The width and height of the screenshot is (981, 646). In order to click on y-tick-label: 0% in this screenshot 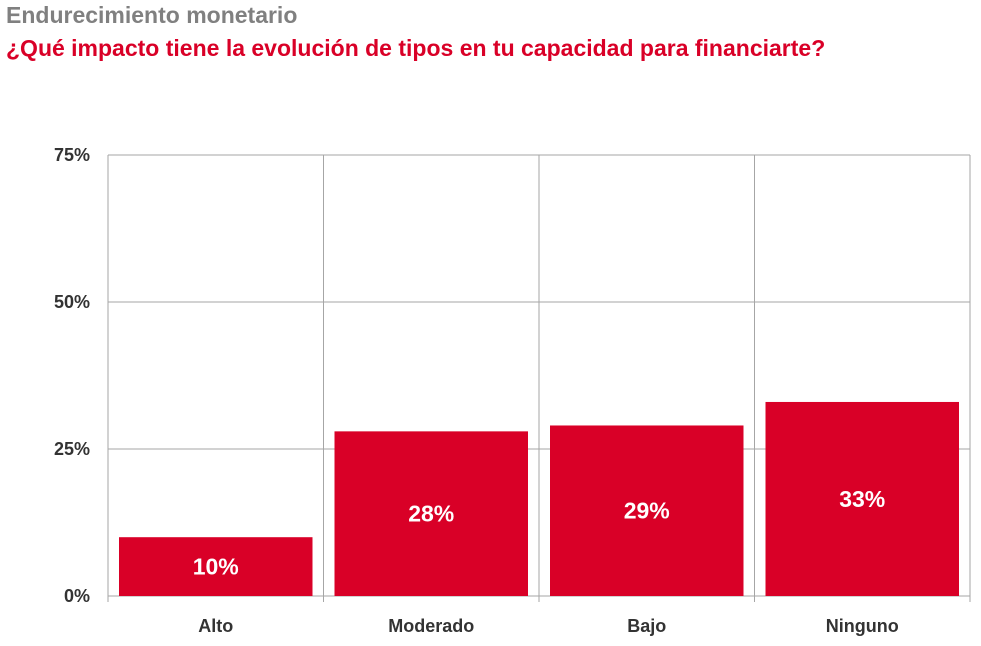, I will do `click(77, 596)`.